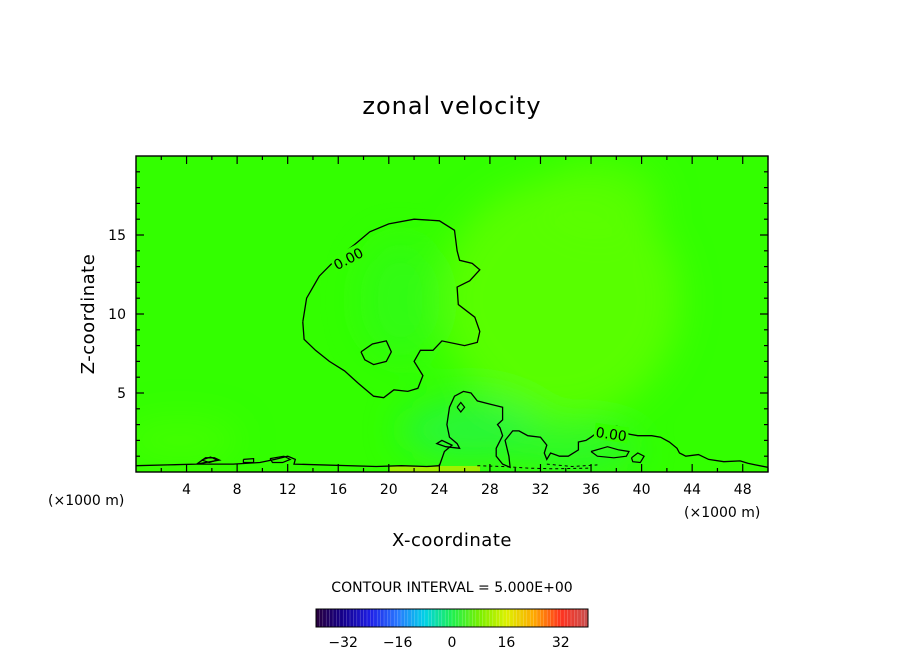 This screenshot has width=904, height=654. Describe the element at coordinates (451, 588) in the screenshot. I see `contour-interval-text: CONTOUR INTERVAL = 5.000E+00` at that location.